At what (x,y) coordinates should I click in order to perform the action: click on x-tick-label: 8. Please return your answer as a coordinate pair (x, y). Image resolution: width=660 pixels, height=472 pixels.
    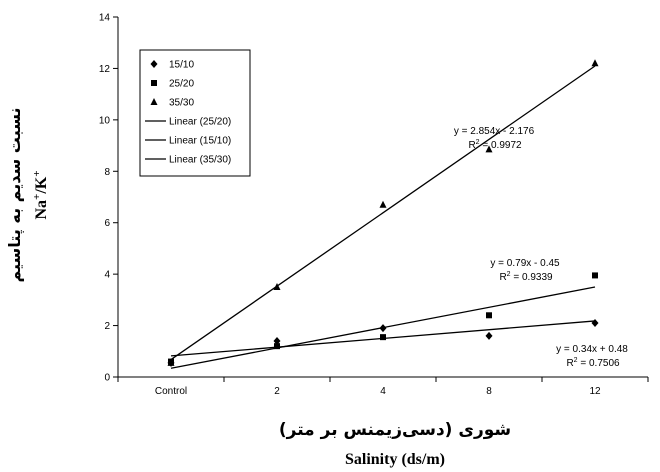
    Looking at the image, I should click on (489, 391).